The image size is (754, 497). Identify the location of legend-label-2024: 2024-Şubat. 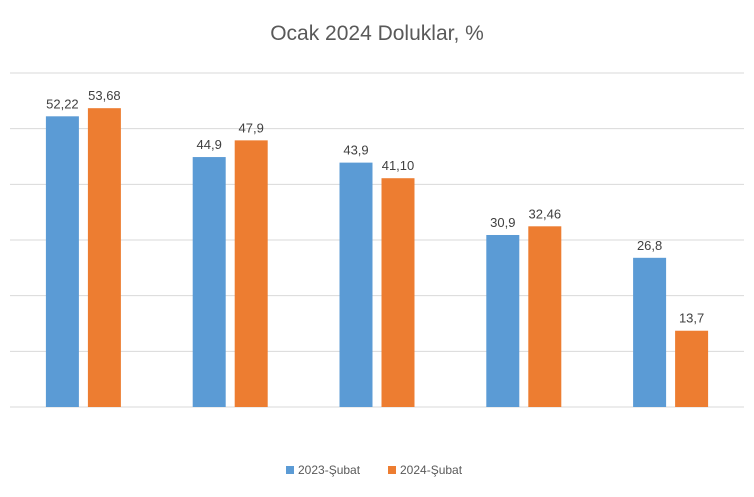
(431, 470).